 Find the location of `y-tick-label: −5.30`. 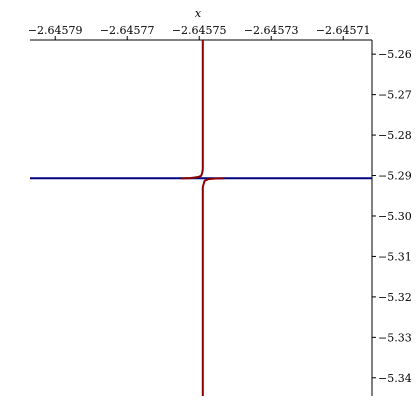

y-tick-label: −5.30 is located at coordinates (395, 216).